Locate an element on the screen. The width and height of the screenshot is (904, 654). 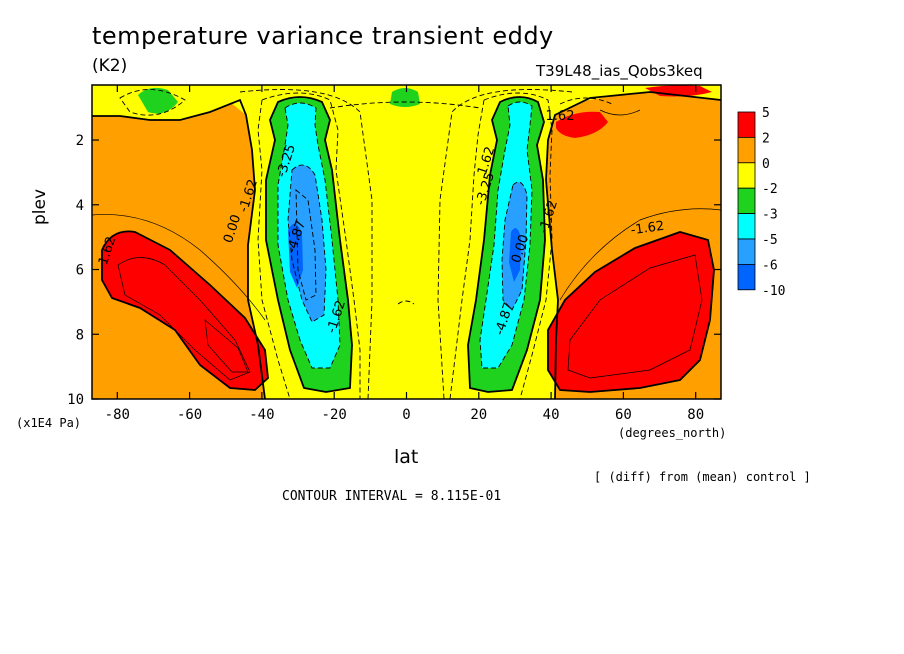
region-darkblue-right is located at coordinates (515, 255).